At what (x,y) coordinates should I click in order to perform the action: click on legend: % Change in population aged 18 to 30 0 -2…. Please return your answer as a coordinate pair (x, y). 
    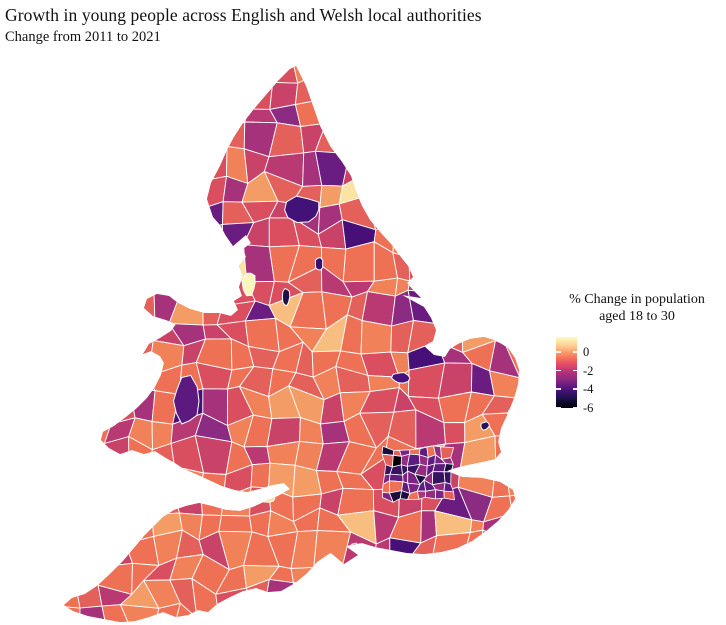
    Looking at the image, I should click on (637, 353).